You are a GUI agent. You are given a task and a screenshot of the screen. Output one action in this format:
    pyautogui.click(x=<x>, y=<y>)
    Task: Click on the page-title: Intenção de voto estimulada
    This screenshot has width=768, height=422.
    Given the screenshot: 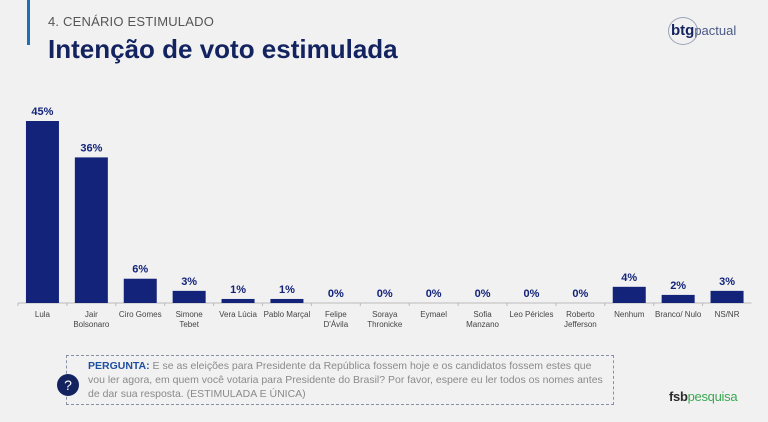 What is the action you would take?
    pyautogui.click(x=223, y=49)
    